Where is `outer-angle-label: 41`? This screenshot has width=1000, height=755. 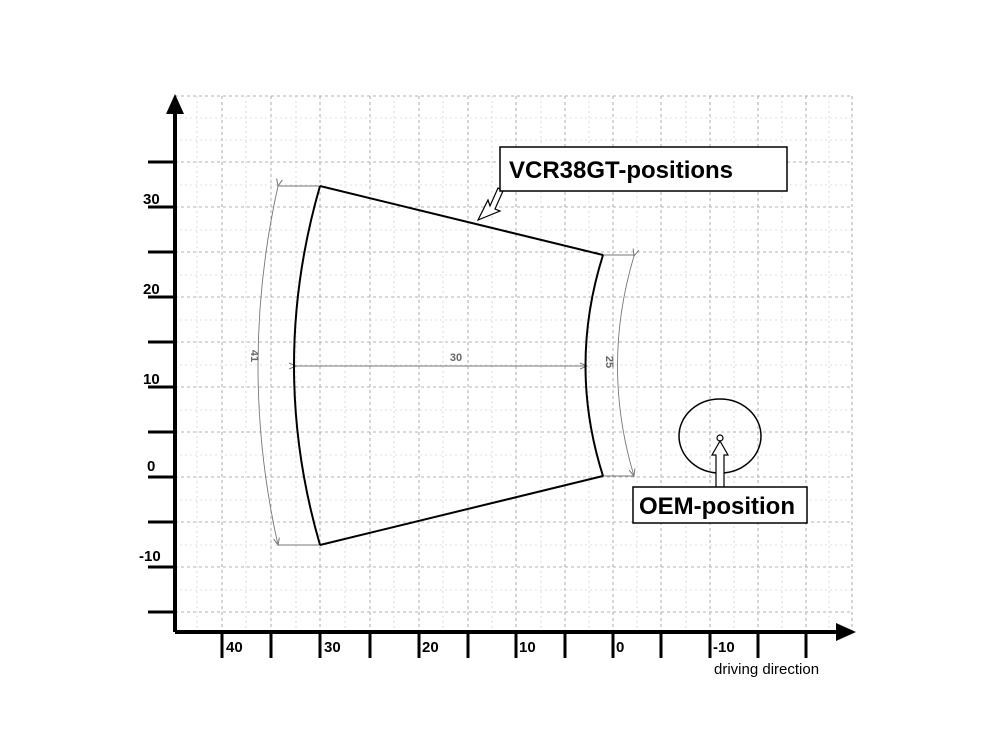 outer-angle-label: 41 is located at coordinates (254, 356).